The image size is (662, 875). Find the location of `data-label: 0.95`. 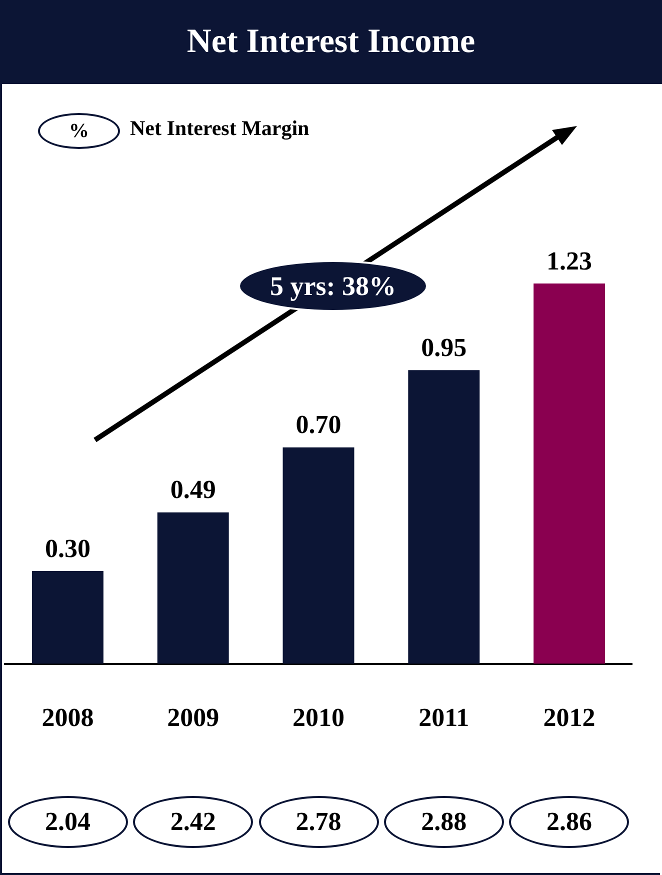

data-label: 0.95 is located at coordinates (444, 347).